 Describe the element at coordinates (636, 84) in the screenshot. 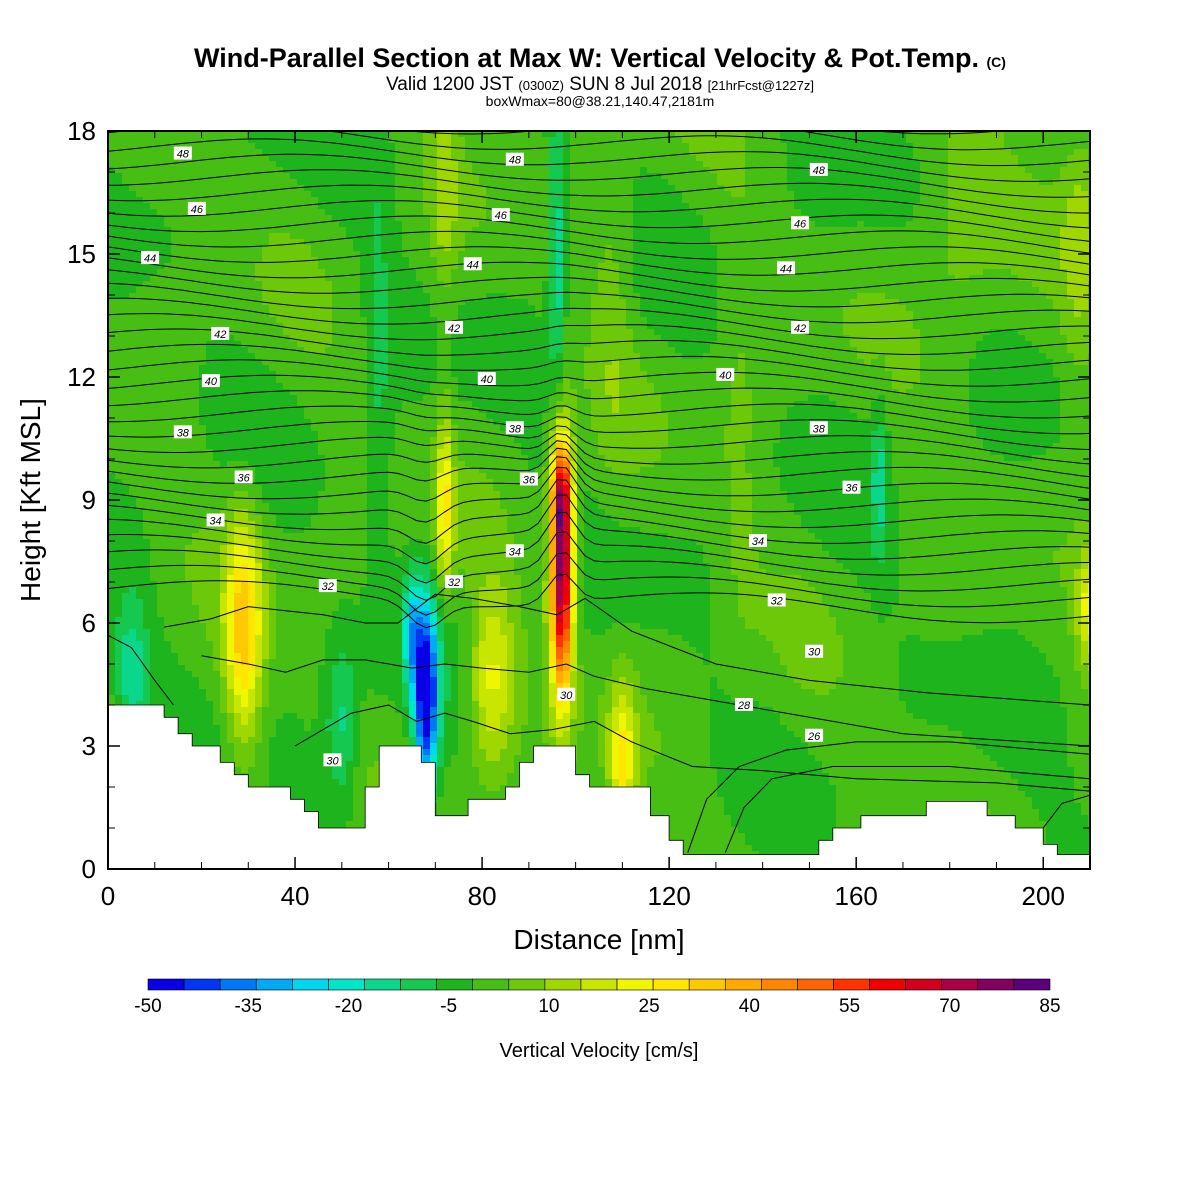

I see `valid-date: SUN 8 Jul 2018` at that location.